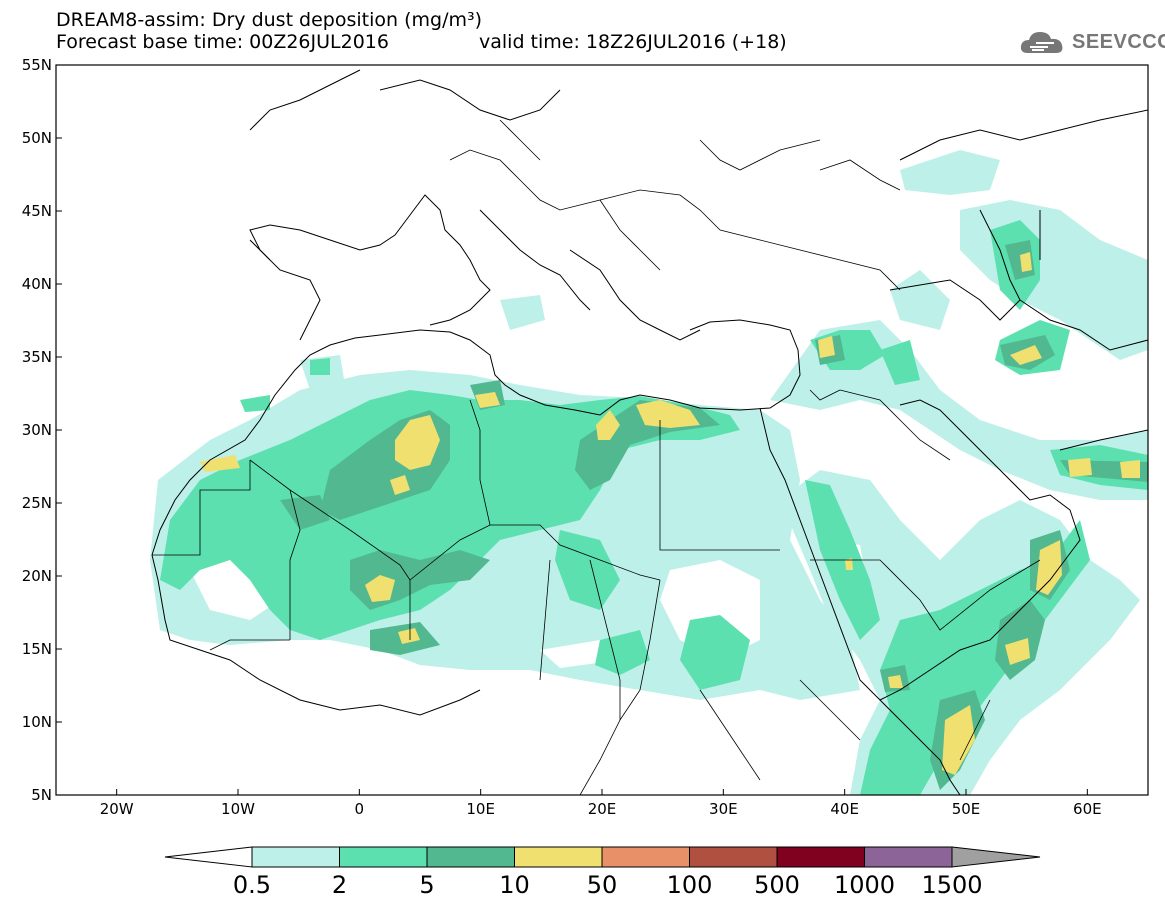 The width and height of the screenshot is (1165, 907). I want to click on lon-tick-label: 60E, so click(1087, 809).